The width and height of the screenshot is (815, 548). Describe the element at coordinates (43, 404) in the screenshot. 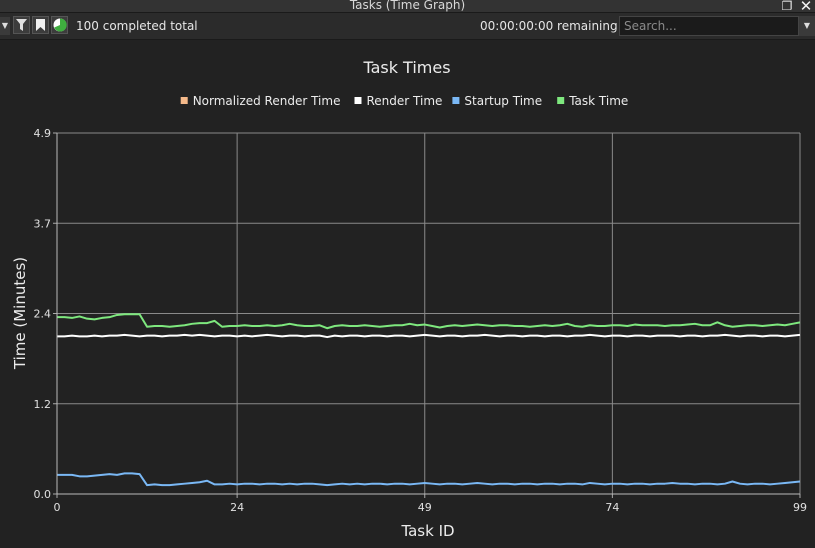

I see `y-tick-label: 1.2` at that location.